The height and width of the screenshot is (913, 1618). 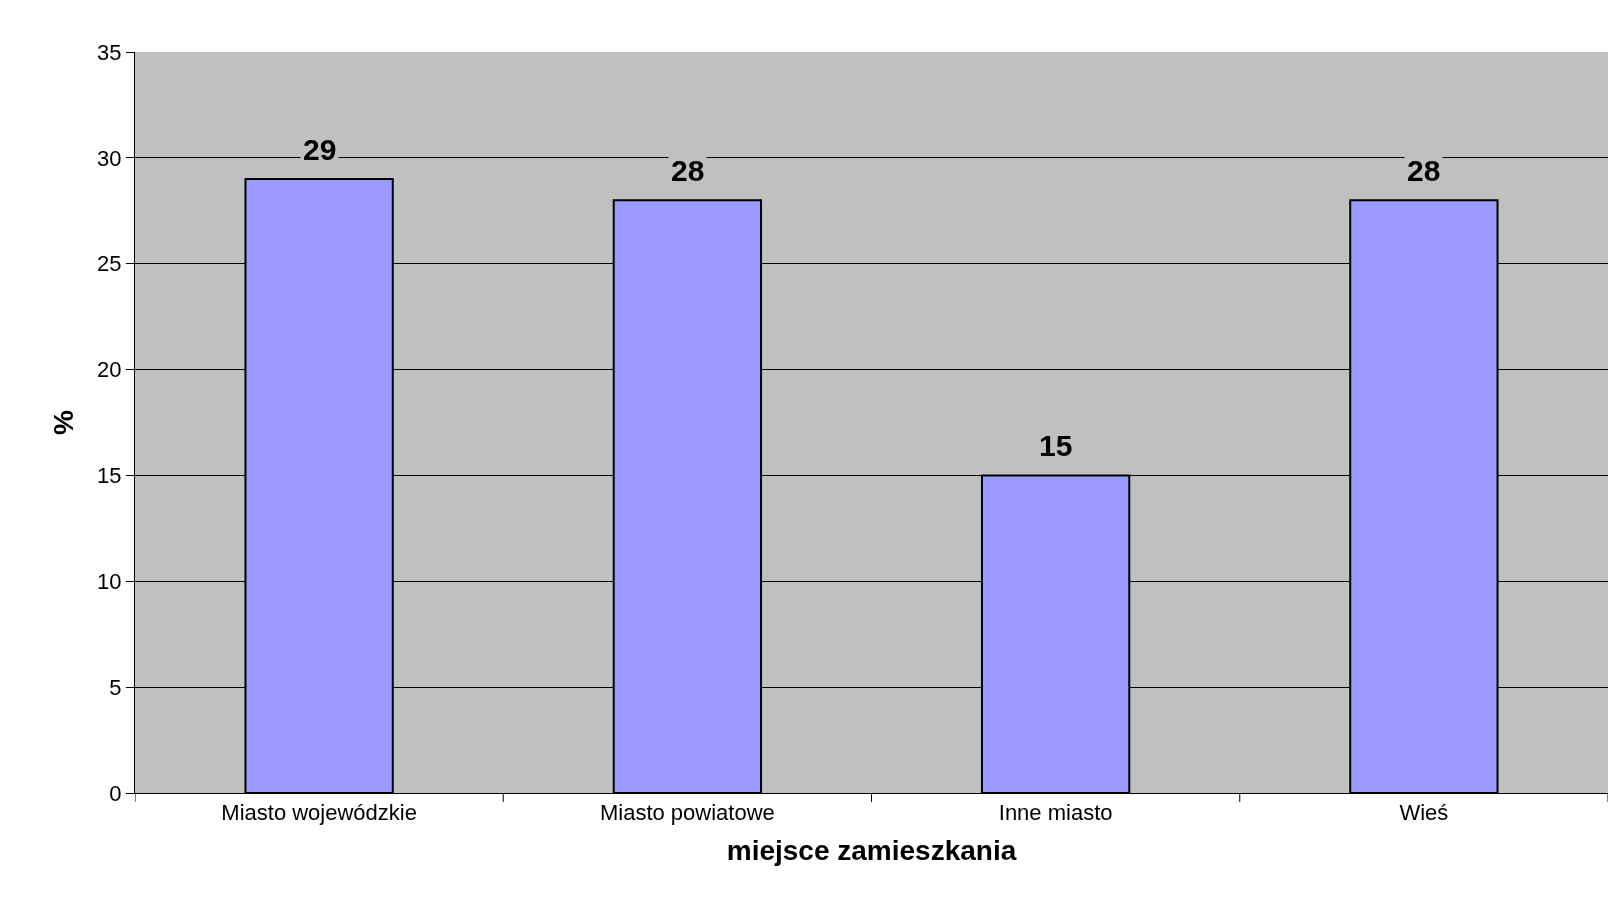 I want to click on y-axis-title: %, so click(x=63, y=422).